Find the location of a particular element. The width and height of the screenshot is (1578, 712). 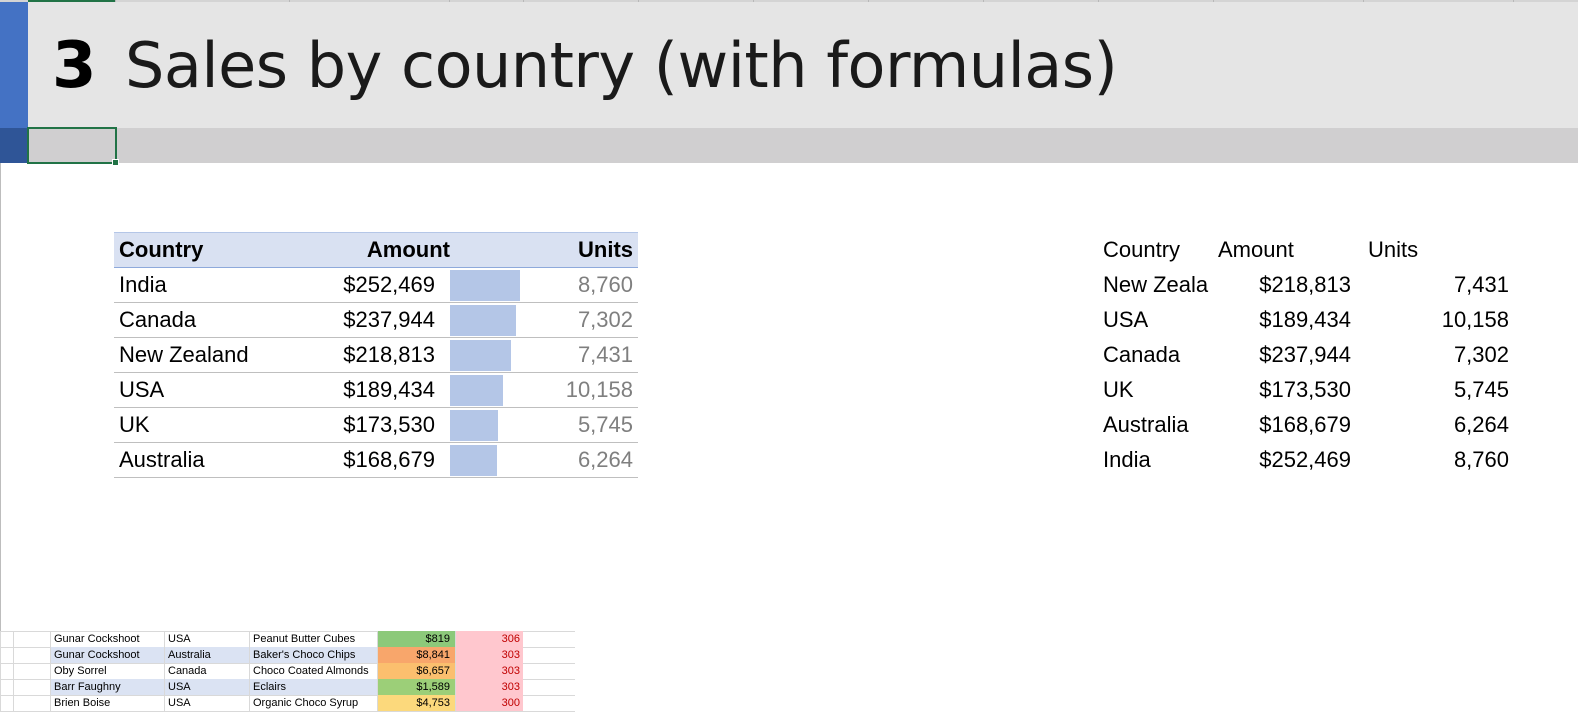

plain-header-amount: Amount is located at coordinates (1256, 249).